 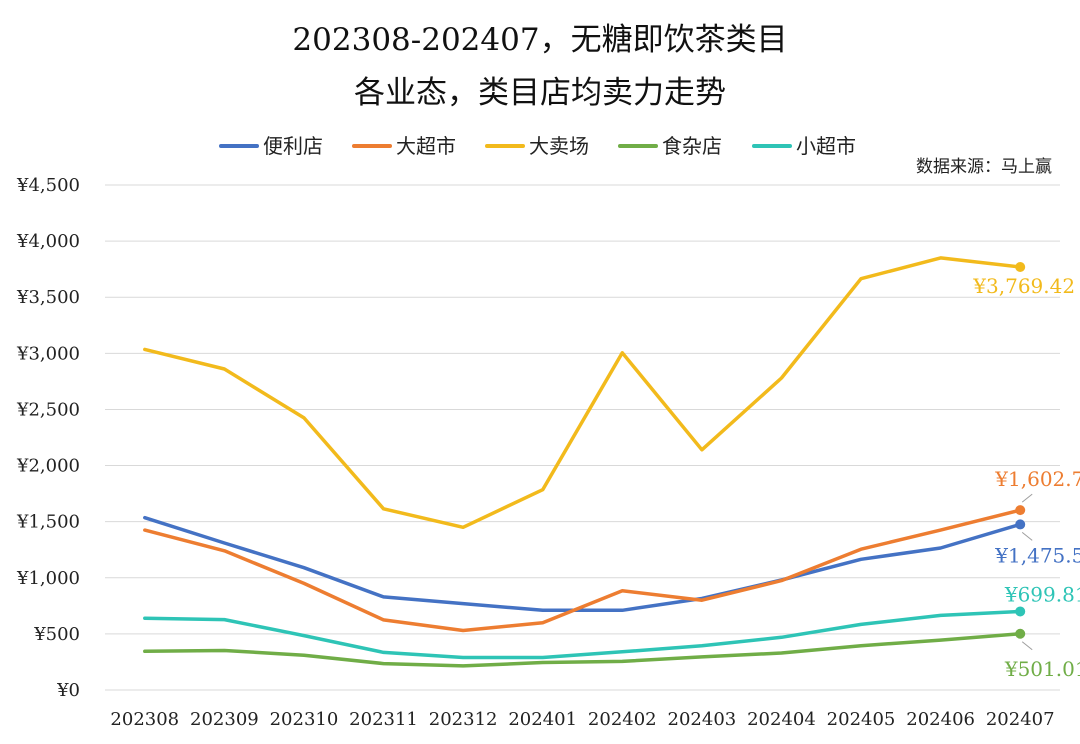 What do you see at coordinates (56, 634) in the screenshot?
I see `y-tick-label: ¥500` at bounding box center [56, 634].